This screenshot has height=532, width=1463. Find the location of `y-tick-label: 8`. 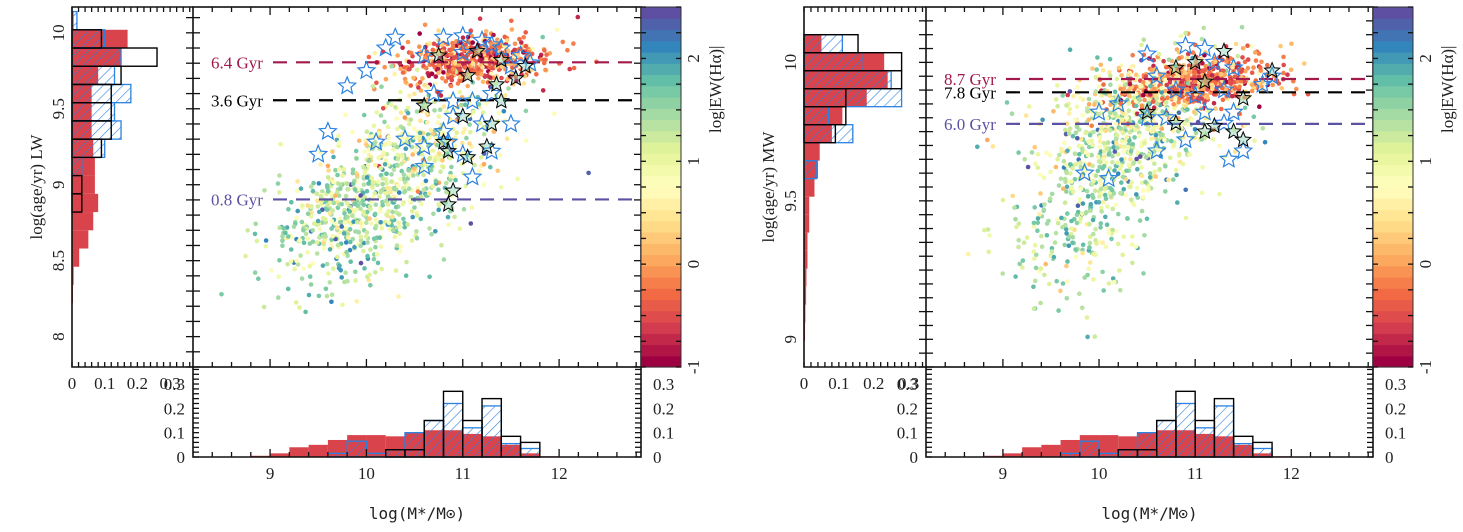

y-tick-label: 8 is located at coordinates (58, 336).